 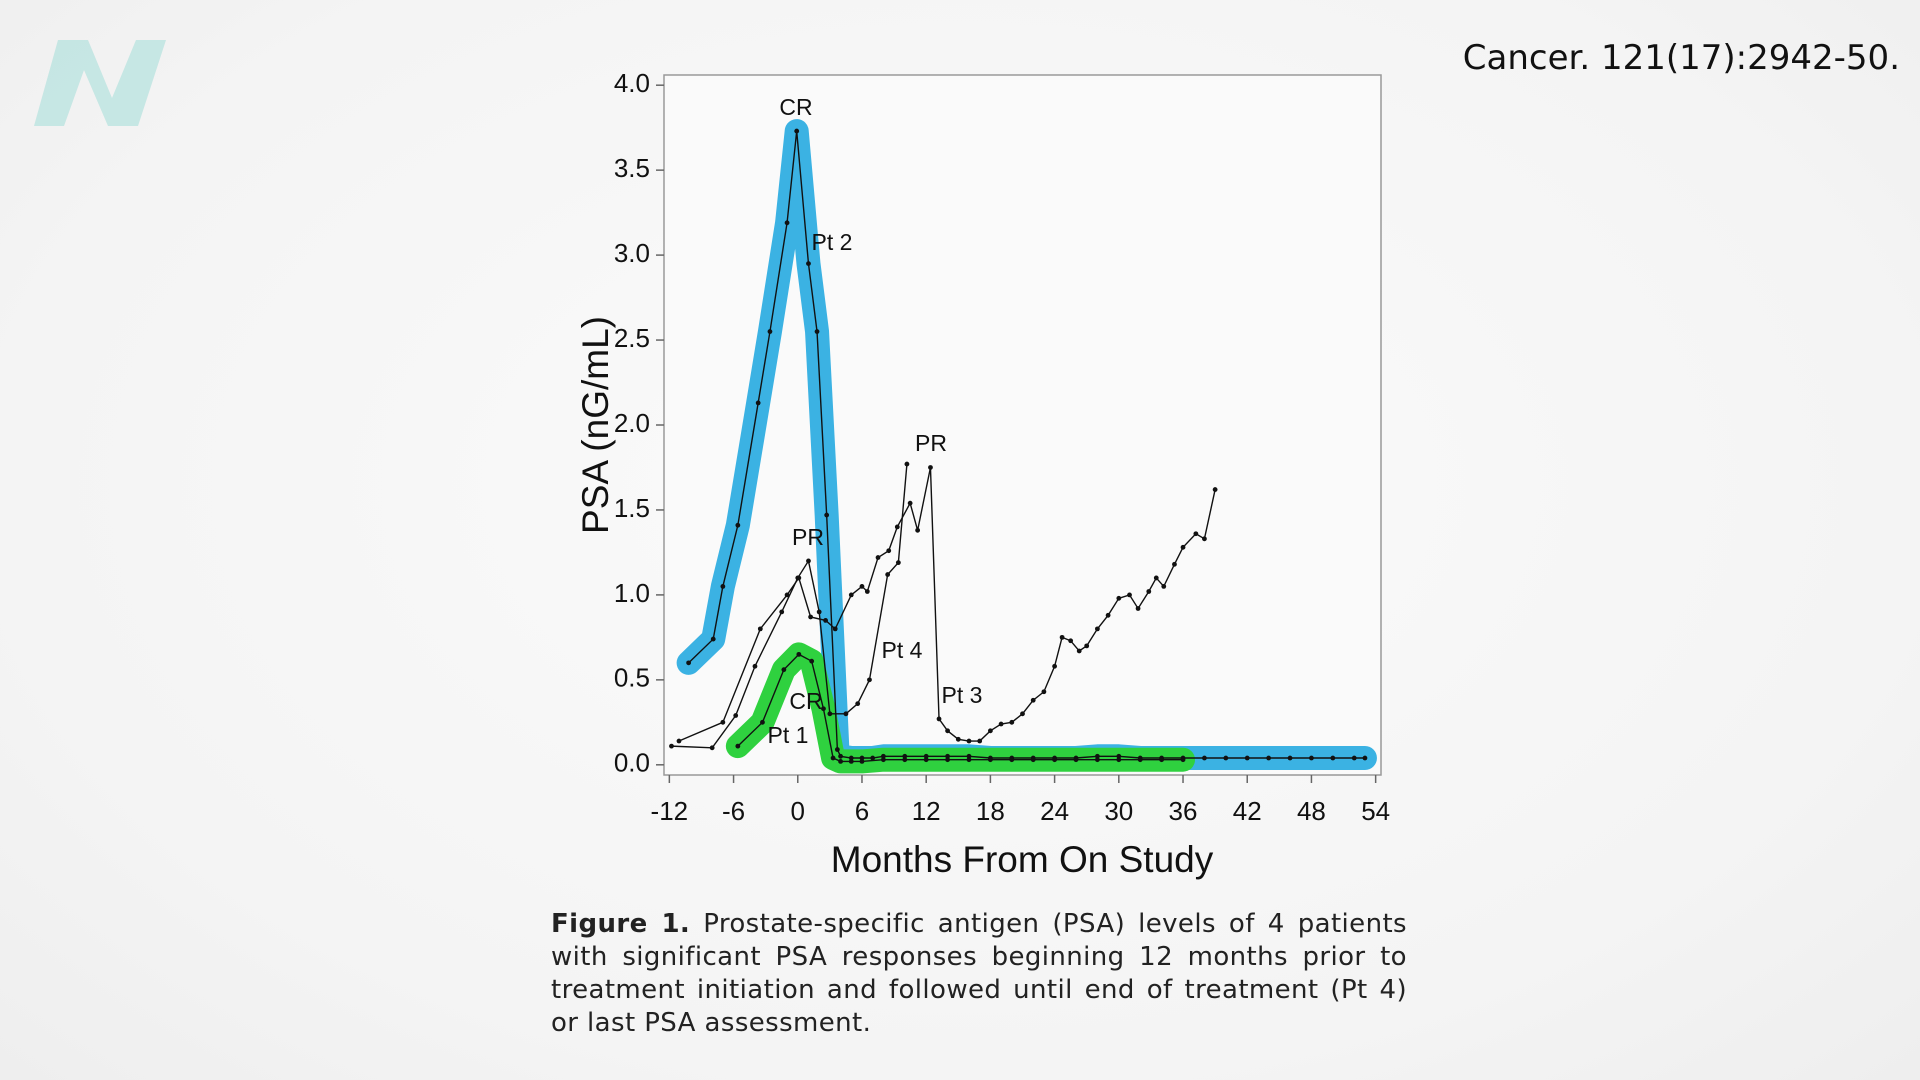 I want to click on x-axis-label: Months From On Study, so click(x=1022, y=859).